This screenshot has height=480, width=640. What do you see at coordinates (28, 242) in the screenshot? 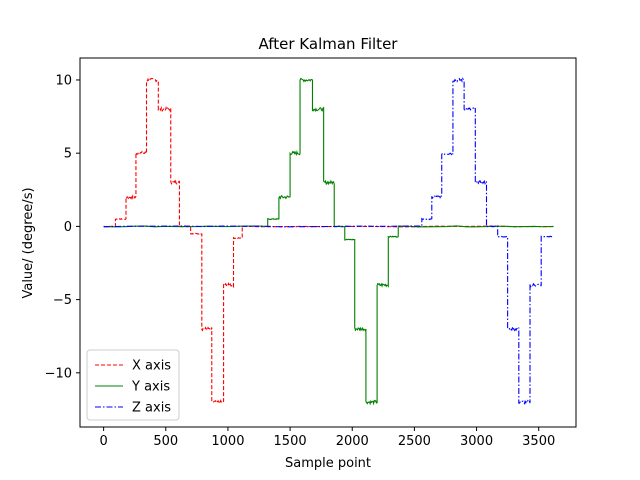
I see `y-axis-label: Value/ (degree/s)` at bounding box center [28, 242].